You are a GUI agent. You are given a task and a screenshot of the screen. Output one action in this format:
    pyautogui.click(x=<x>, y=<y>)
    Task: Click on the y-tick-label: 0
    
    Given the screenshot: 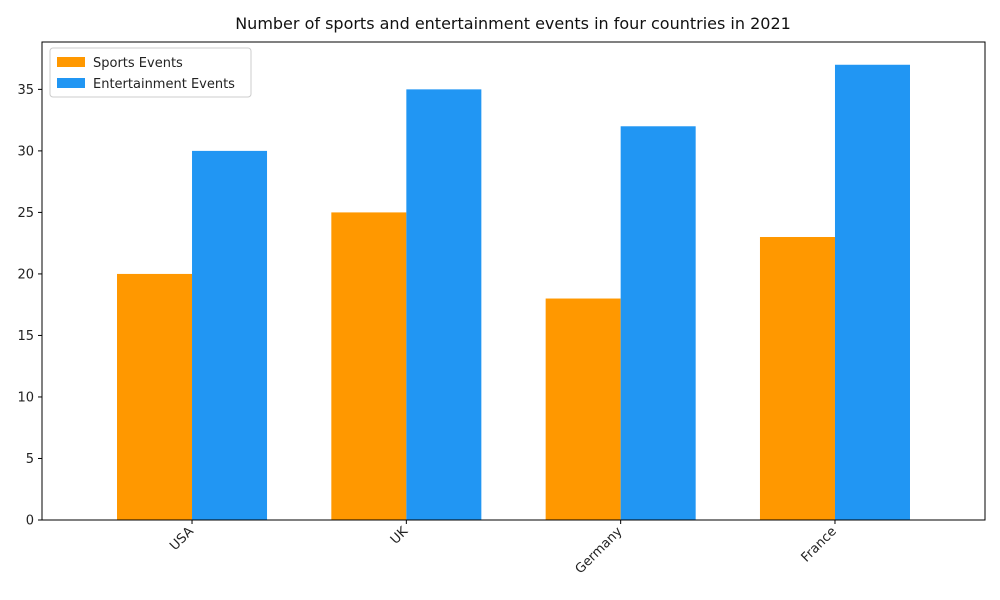 What is the action you would take?
    pyautogui.click(x=30, y=521)
    